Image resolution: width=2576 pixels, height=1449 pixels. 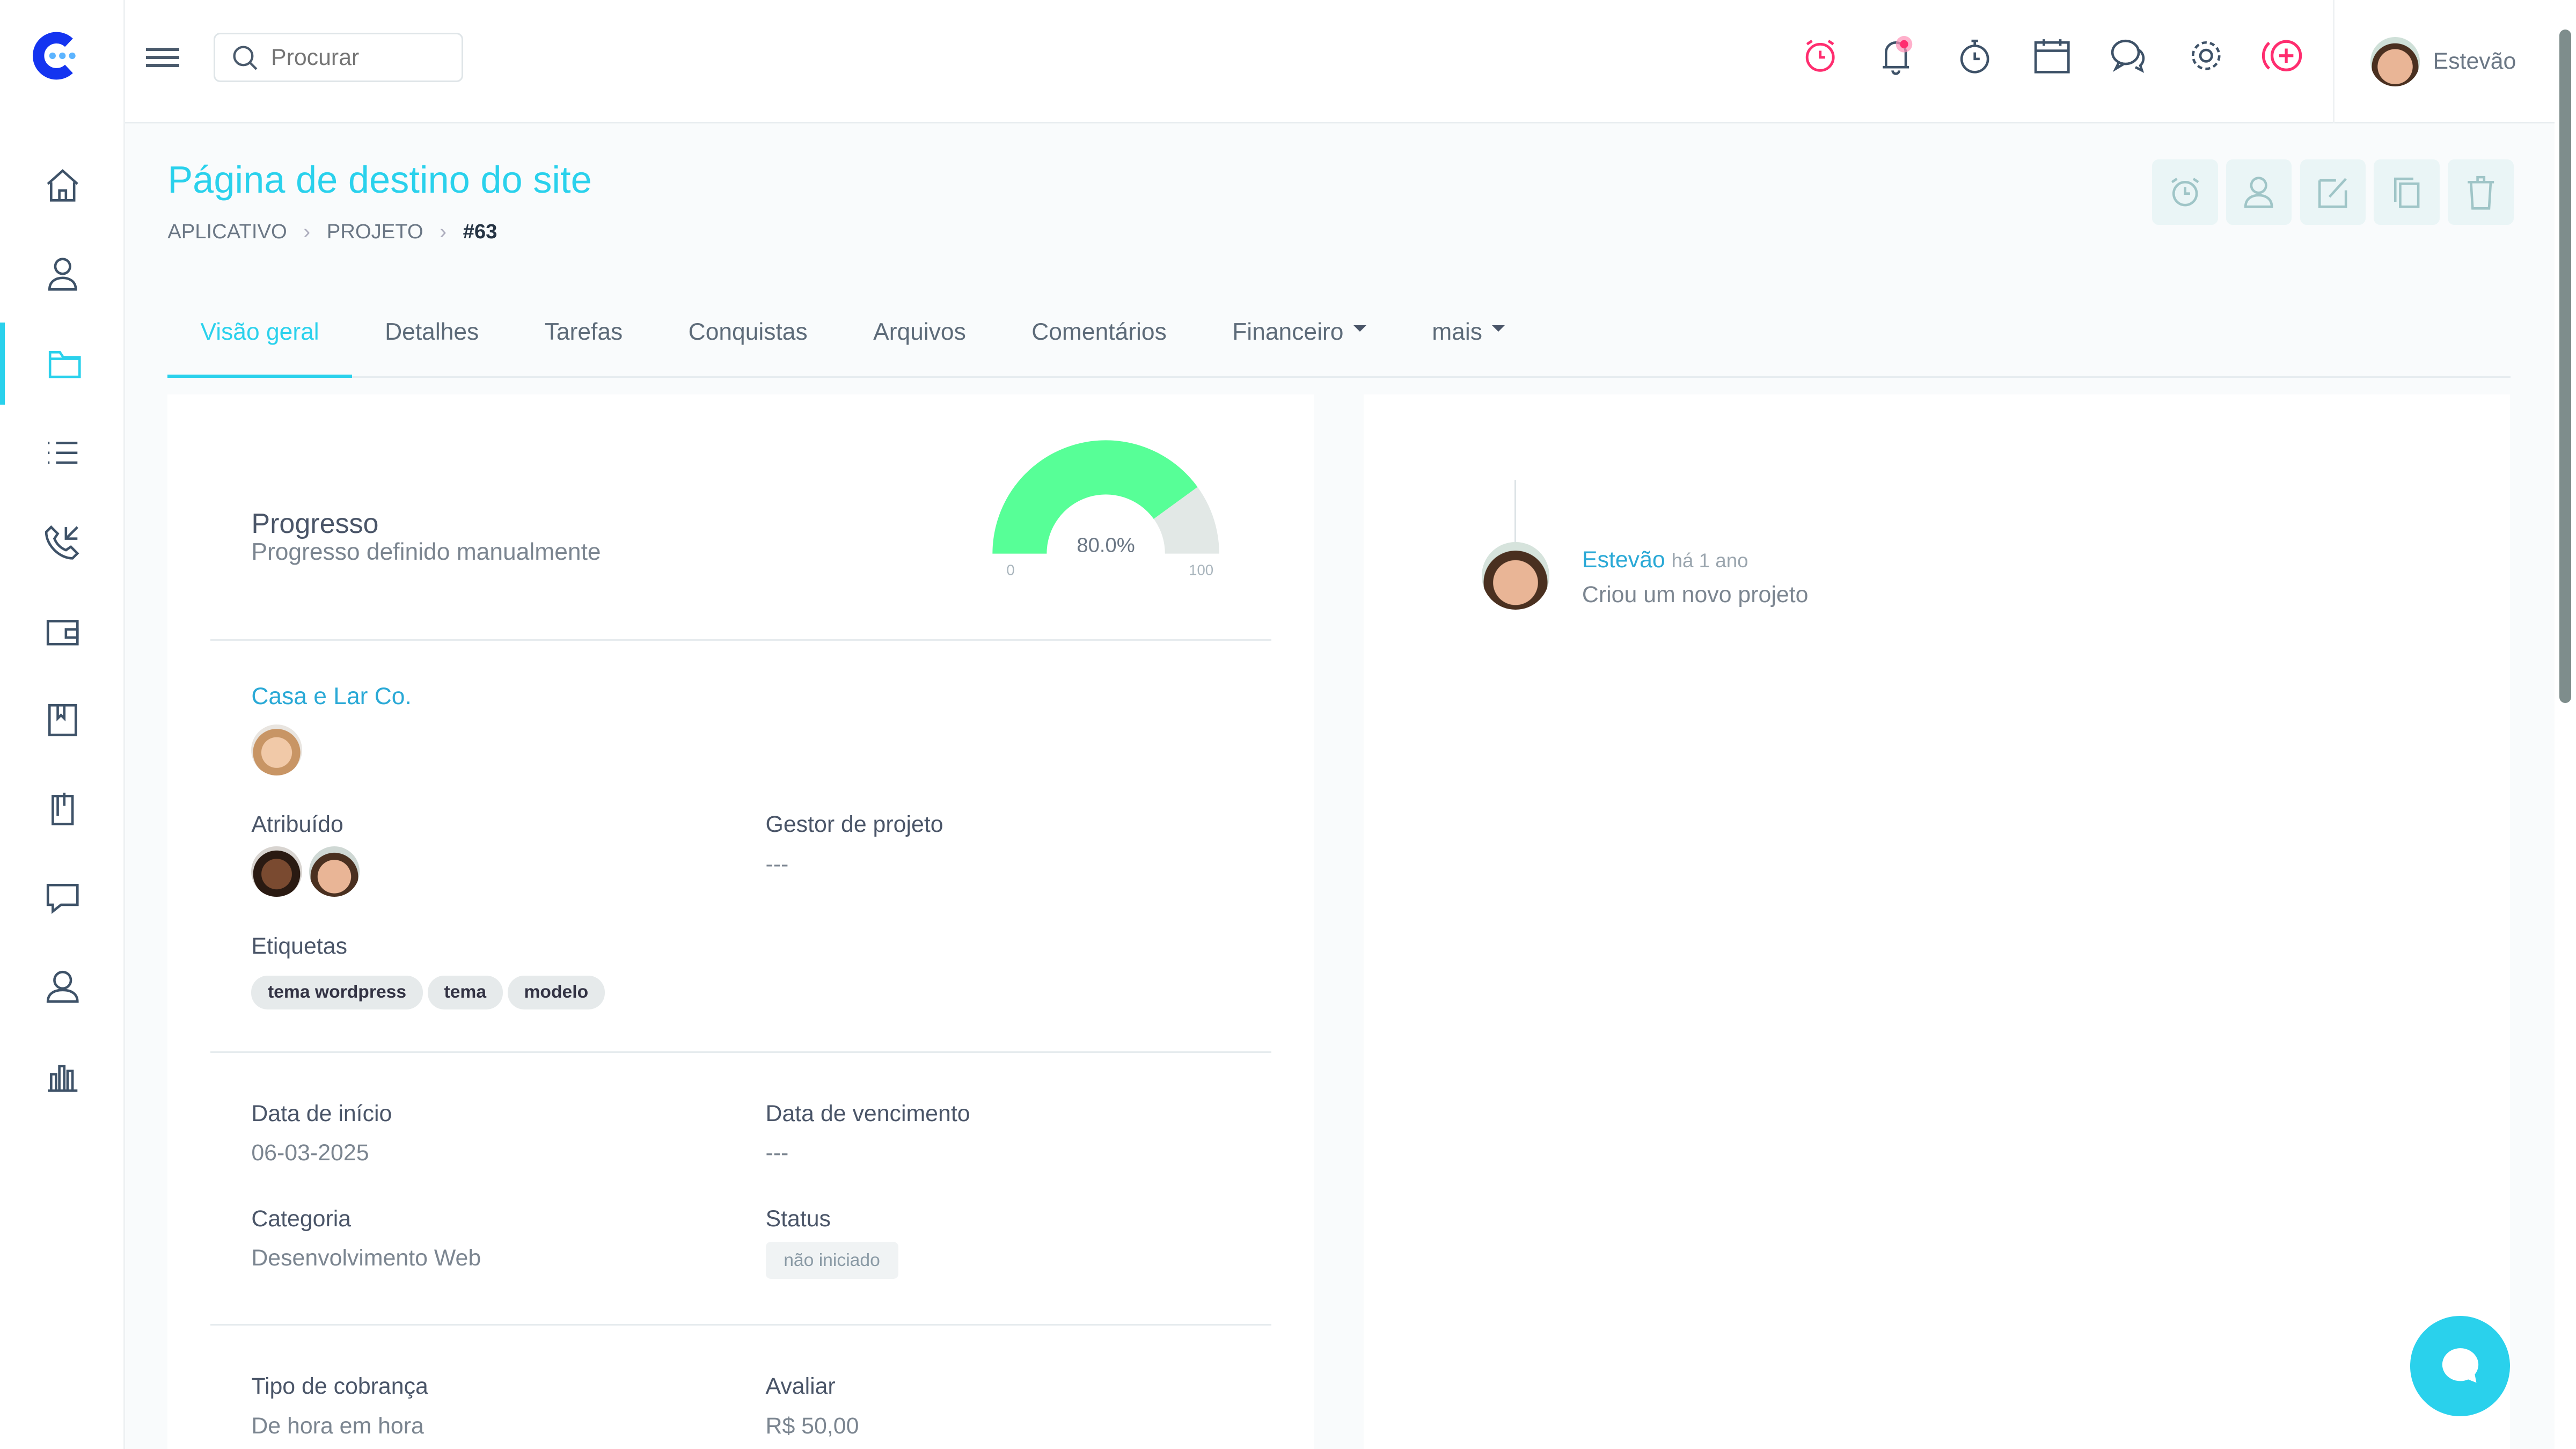 I want to click on sidebar-item-users, so click(x=62, y=274).